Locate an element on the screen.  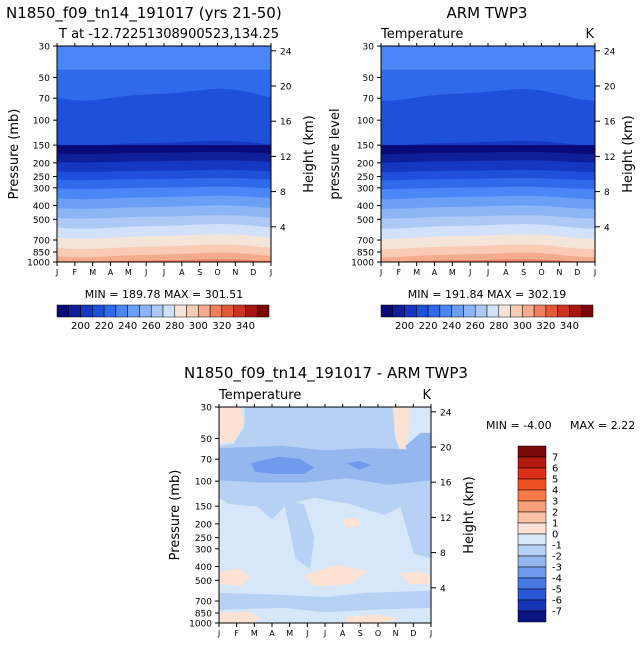
y-tick-label: 300 is located at coordinates (365, 189).